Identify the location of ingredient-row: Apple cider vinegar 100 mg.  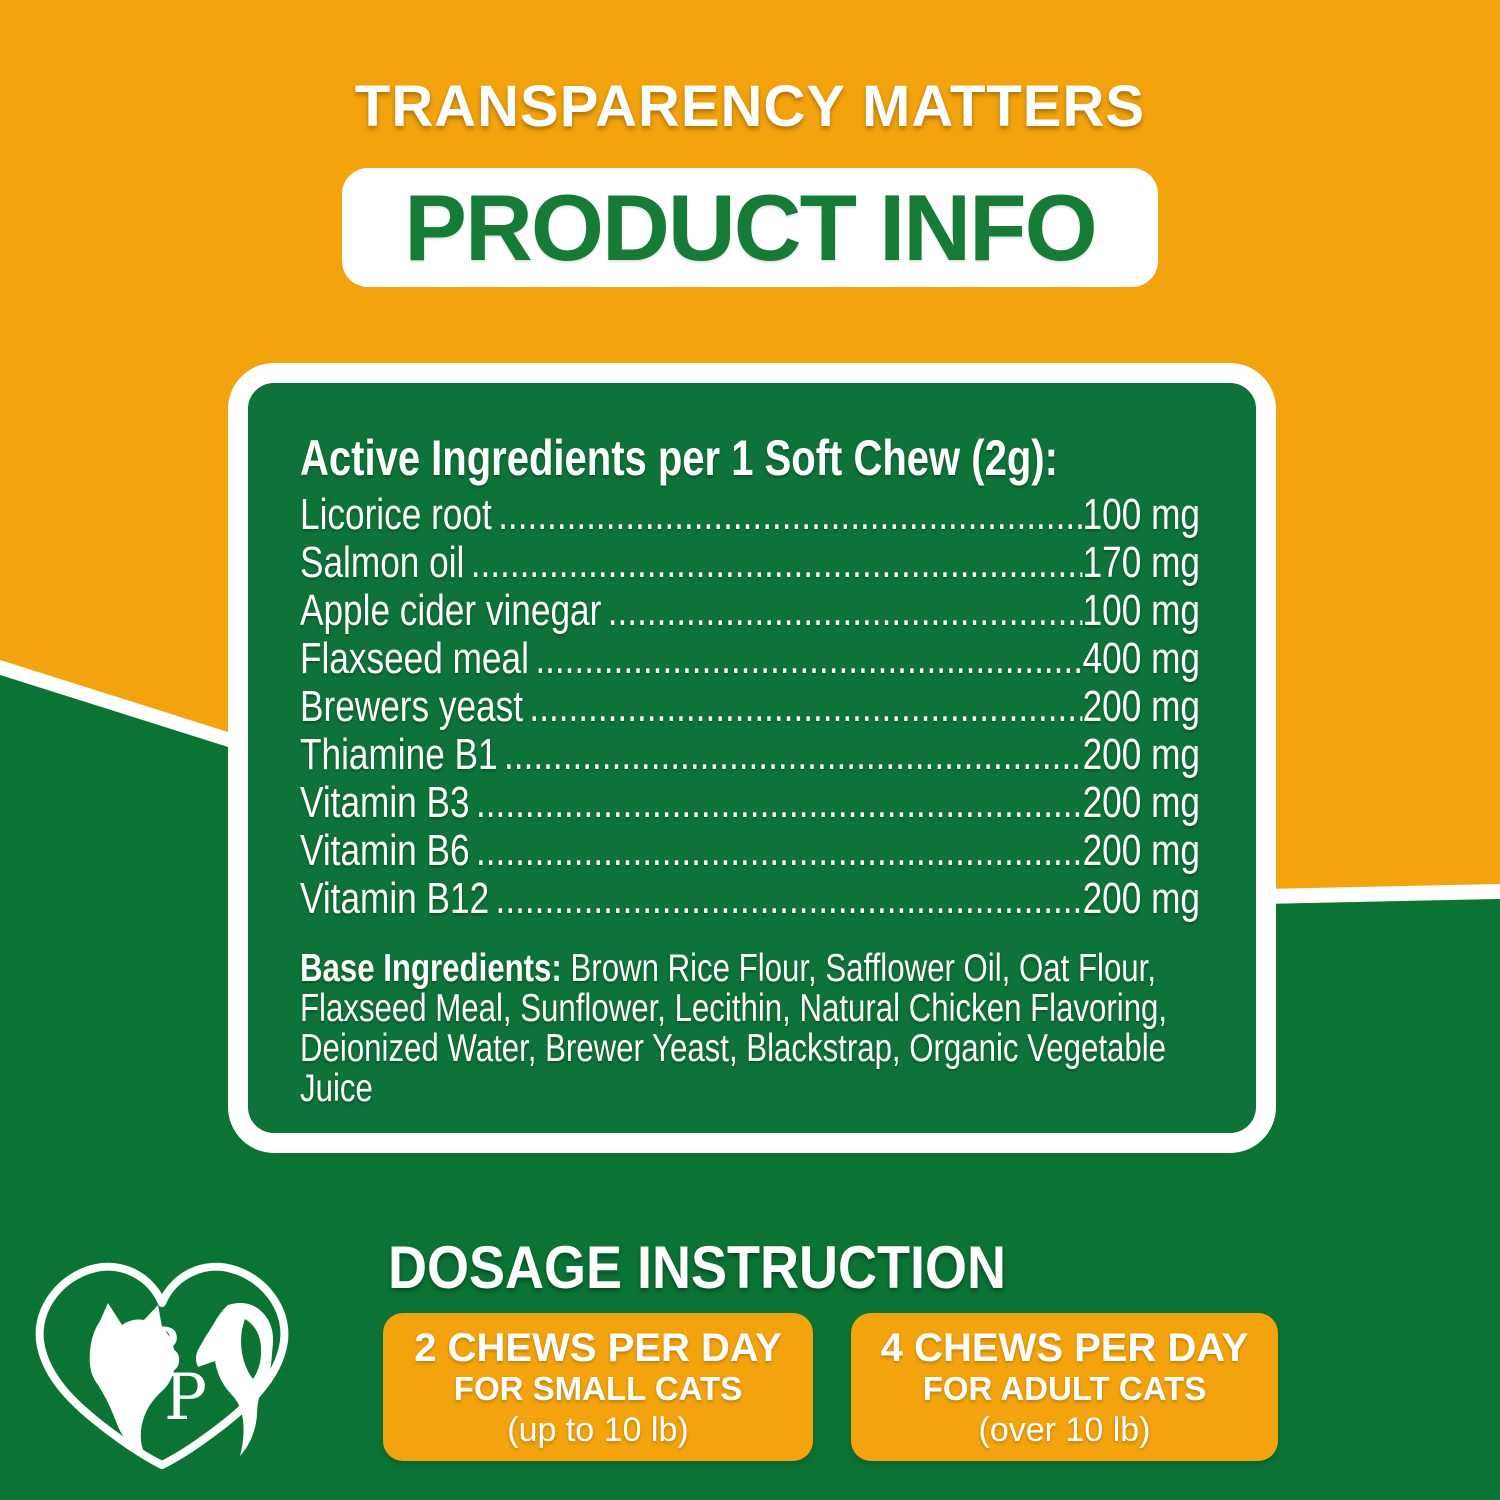
(750, 611).